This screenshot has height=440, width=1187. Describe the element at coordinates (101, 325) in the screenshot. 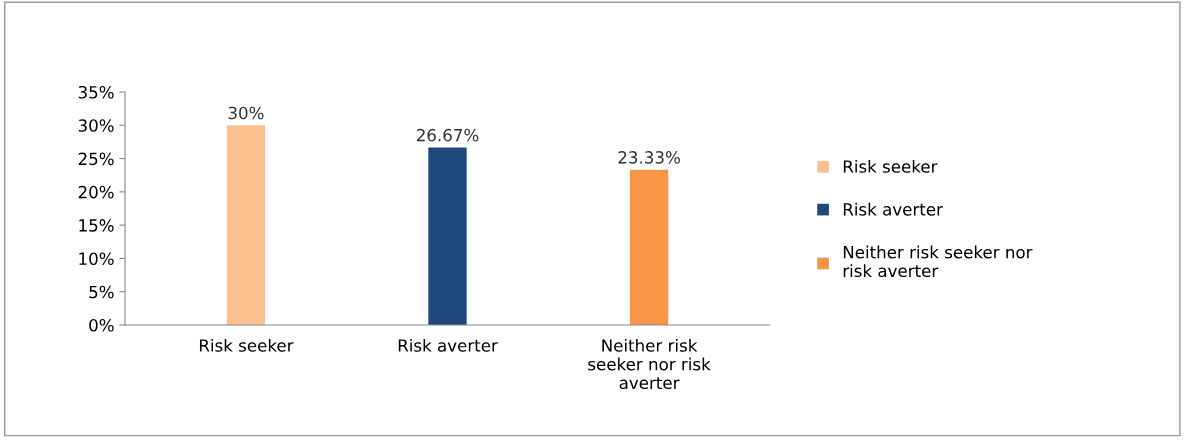

I see `y-tick-label: 0%` at that location.